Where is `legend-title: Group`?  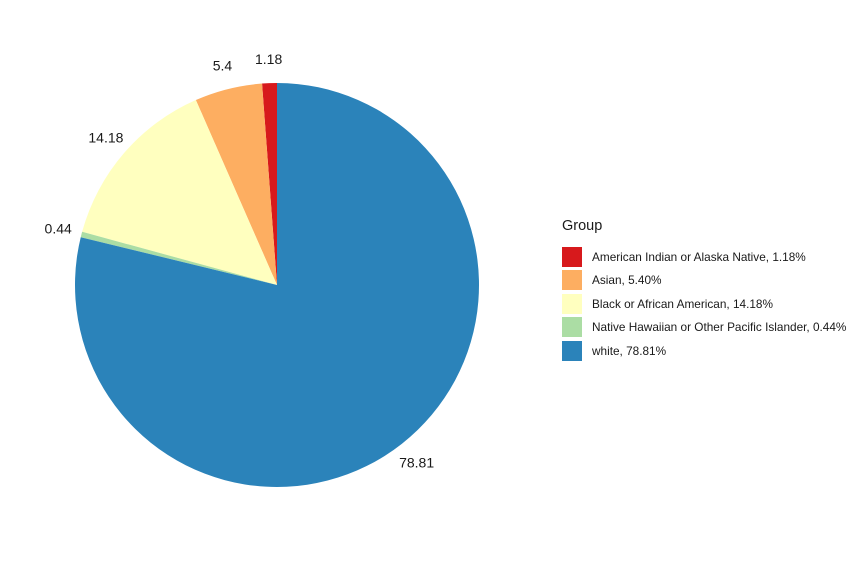
legend-title: Group is located at coordinates (582, 226).